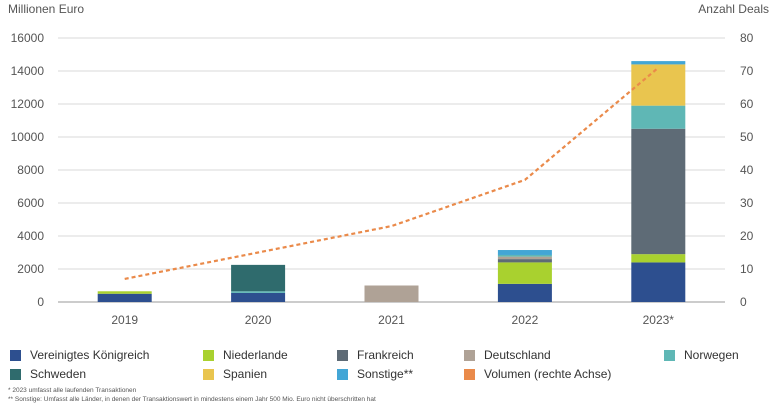 This screenshot has height=407, width=777. I want to click on left-tick-label: 4000, so click(30, 236).